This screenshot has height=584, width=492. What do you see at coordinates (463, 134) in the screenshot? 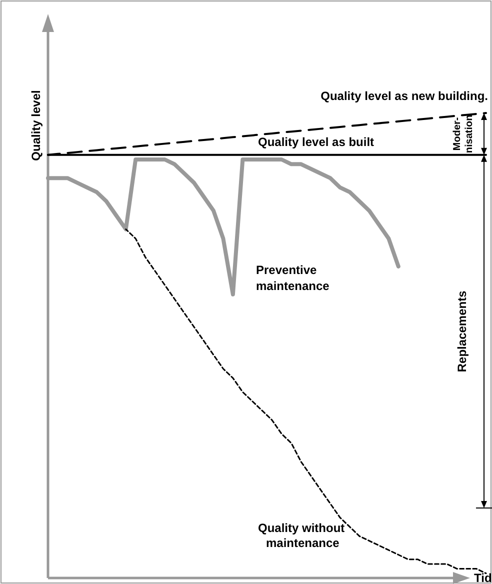
I see `annotation: Moder-nisation` at bounding box center [463, 134].